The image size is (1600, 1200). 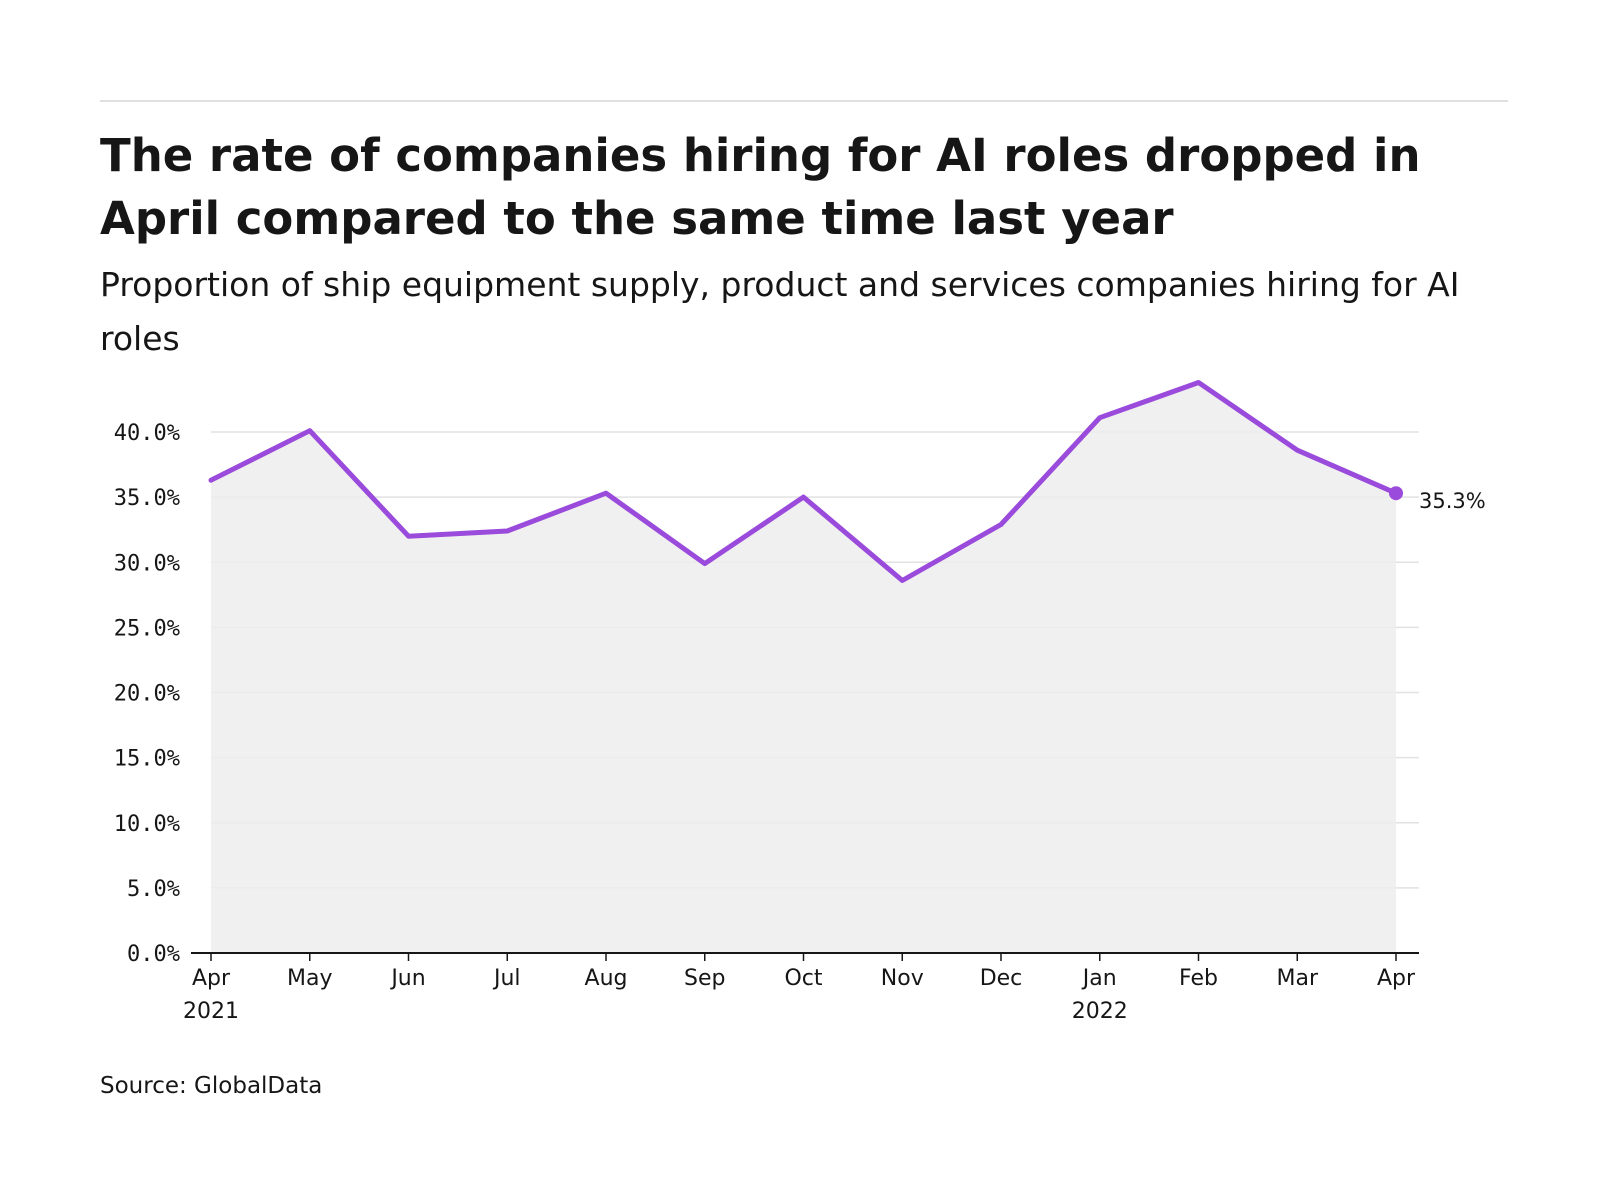 What do you see at coordinates (147, 498) in the screenshot?
I see `y-tick-label: 35.0%` at bounding box center [147, 498].